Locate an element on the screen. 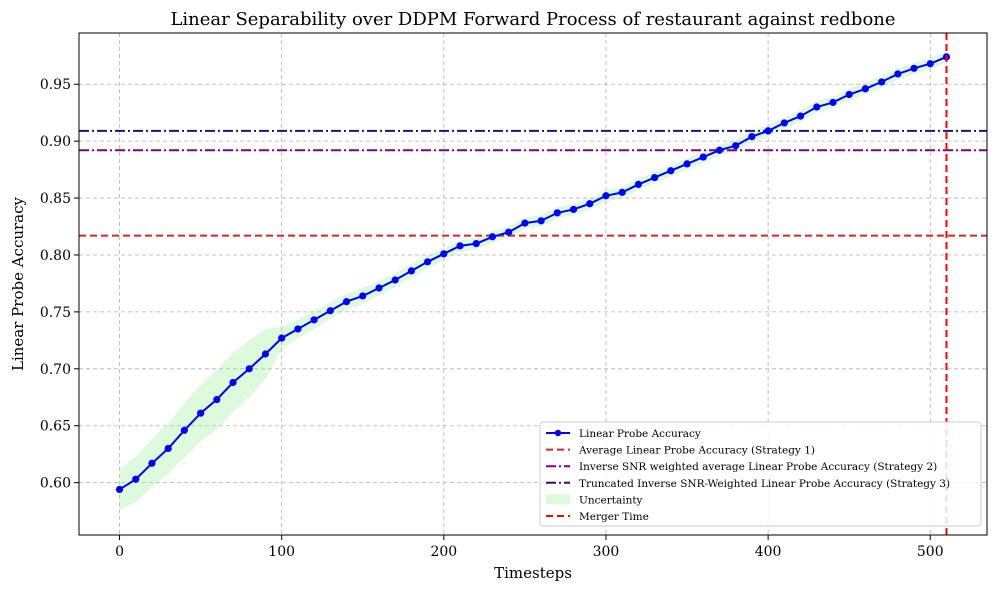  y-tick-label: 0.85 is located at coordinates (55, 199).